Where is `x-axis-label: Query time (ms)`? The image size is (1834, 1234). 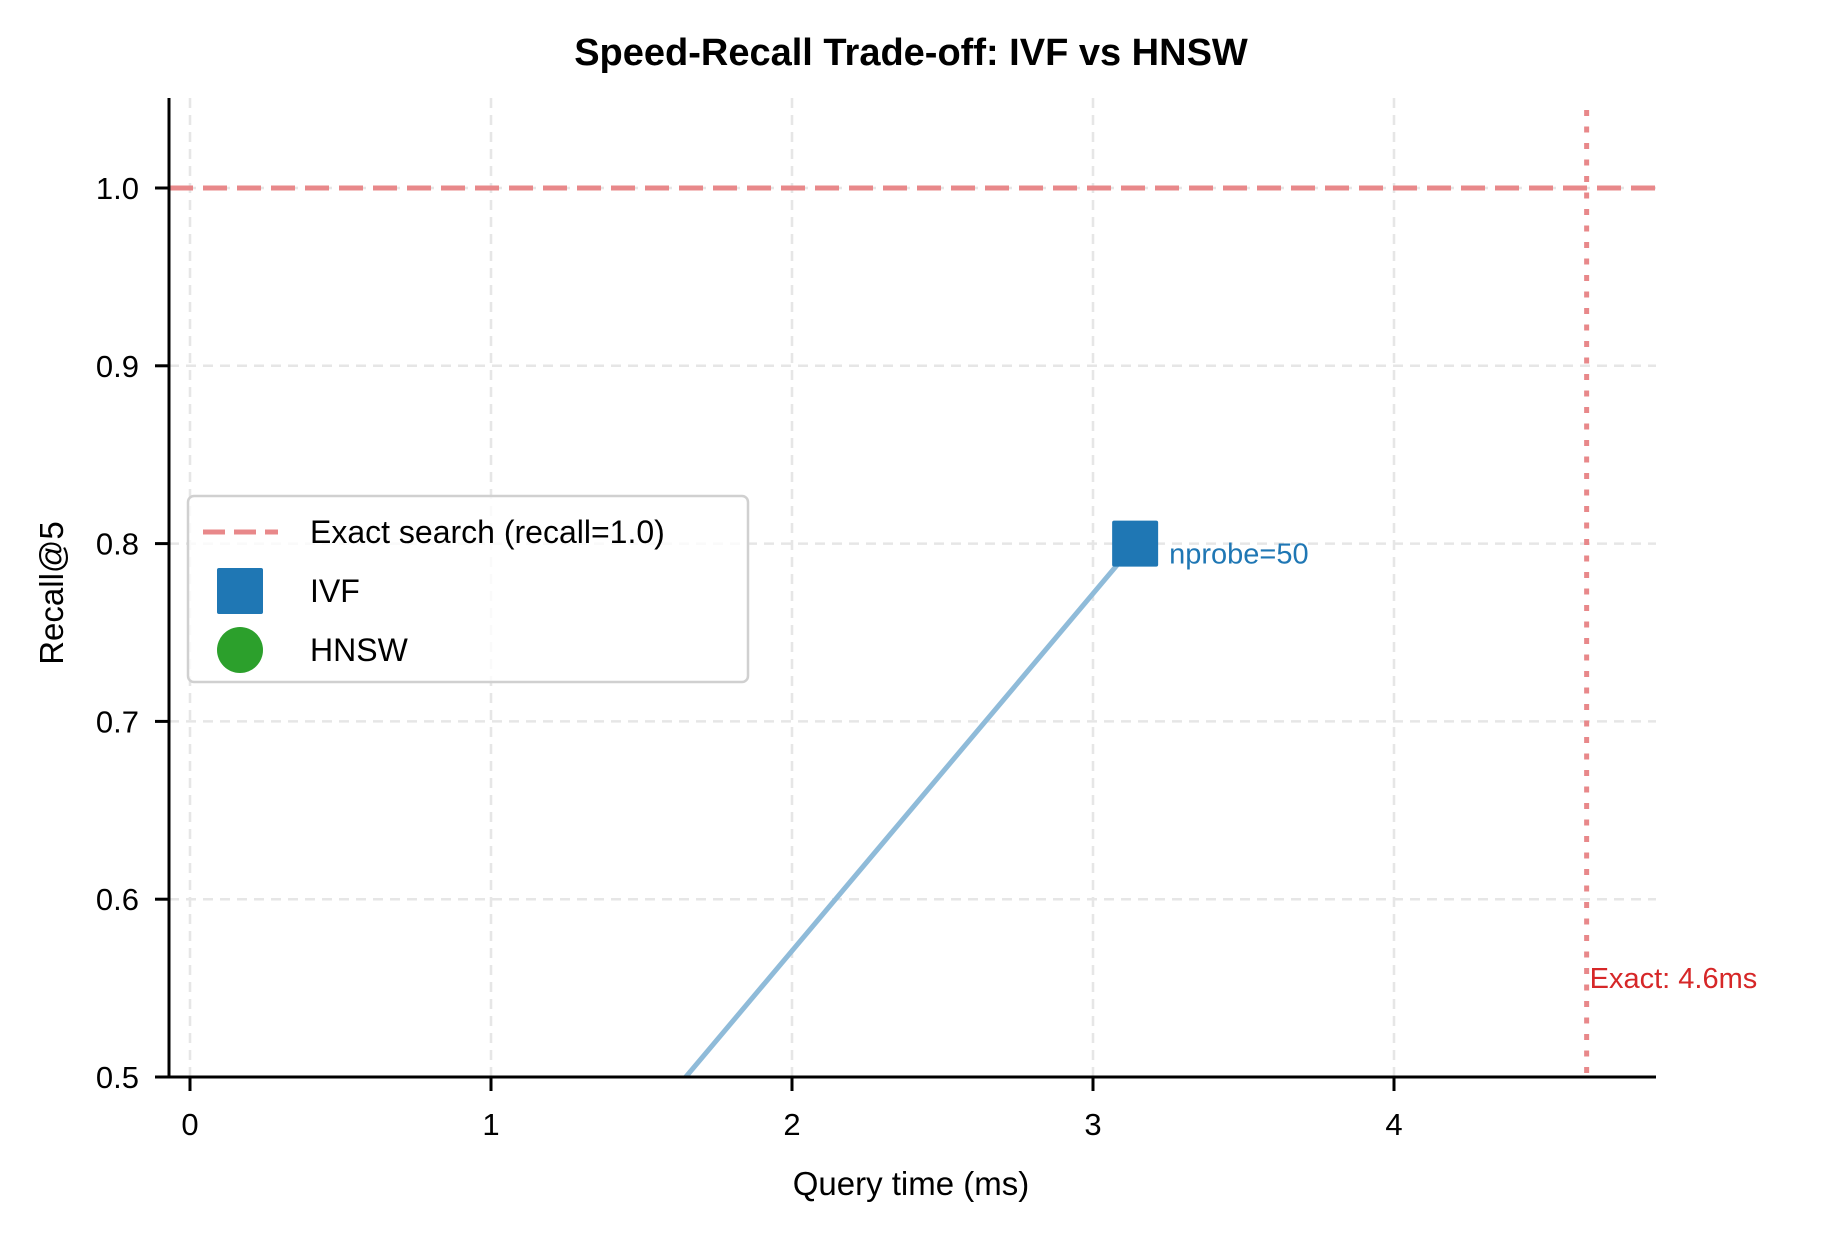 x-axis-label: Query time (ms) is located at coordinates (911, 1183).